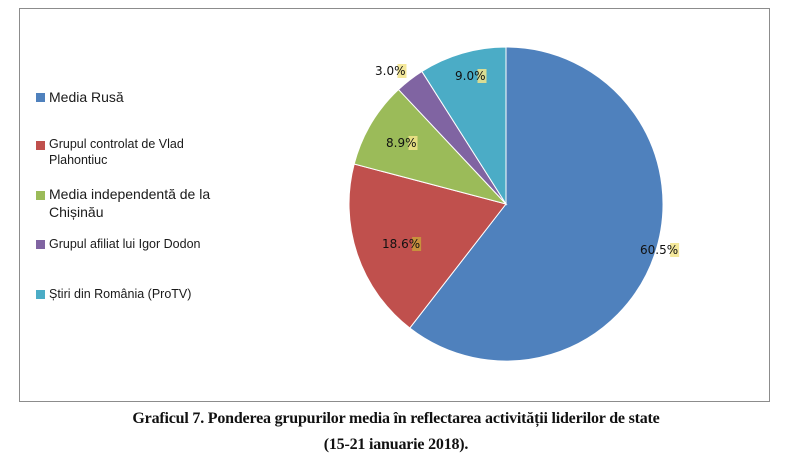 Image resolution: width=792 pixels, height=470 pixels. Describe the element at coordinates (396, 3) in the screenshot. I see `previous-text-fragment` at that location.